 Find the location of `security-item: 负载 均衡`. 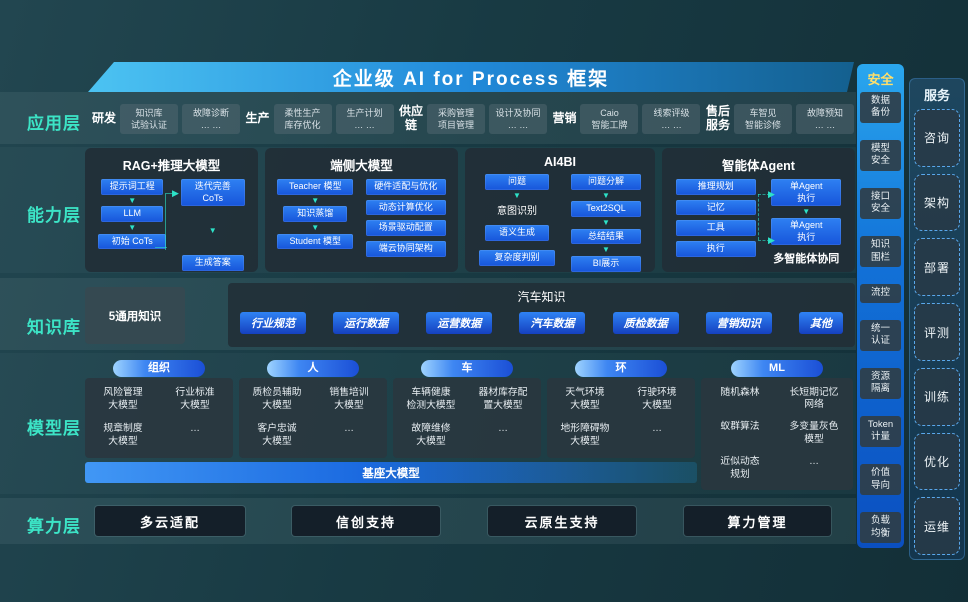

security-item: 负载 均衡 is located at coordinates (880, 527).